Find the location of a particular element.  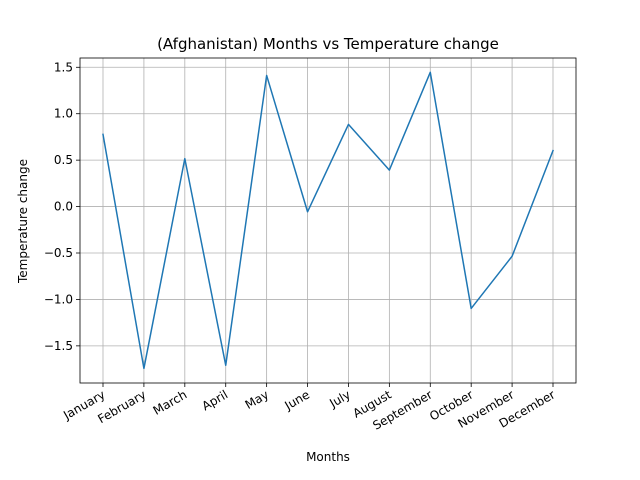

y-axis-label: Temperature change is located at coordinates (23, 221).